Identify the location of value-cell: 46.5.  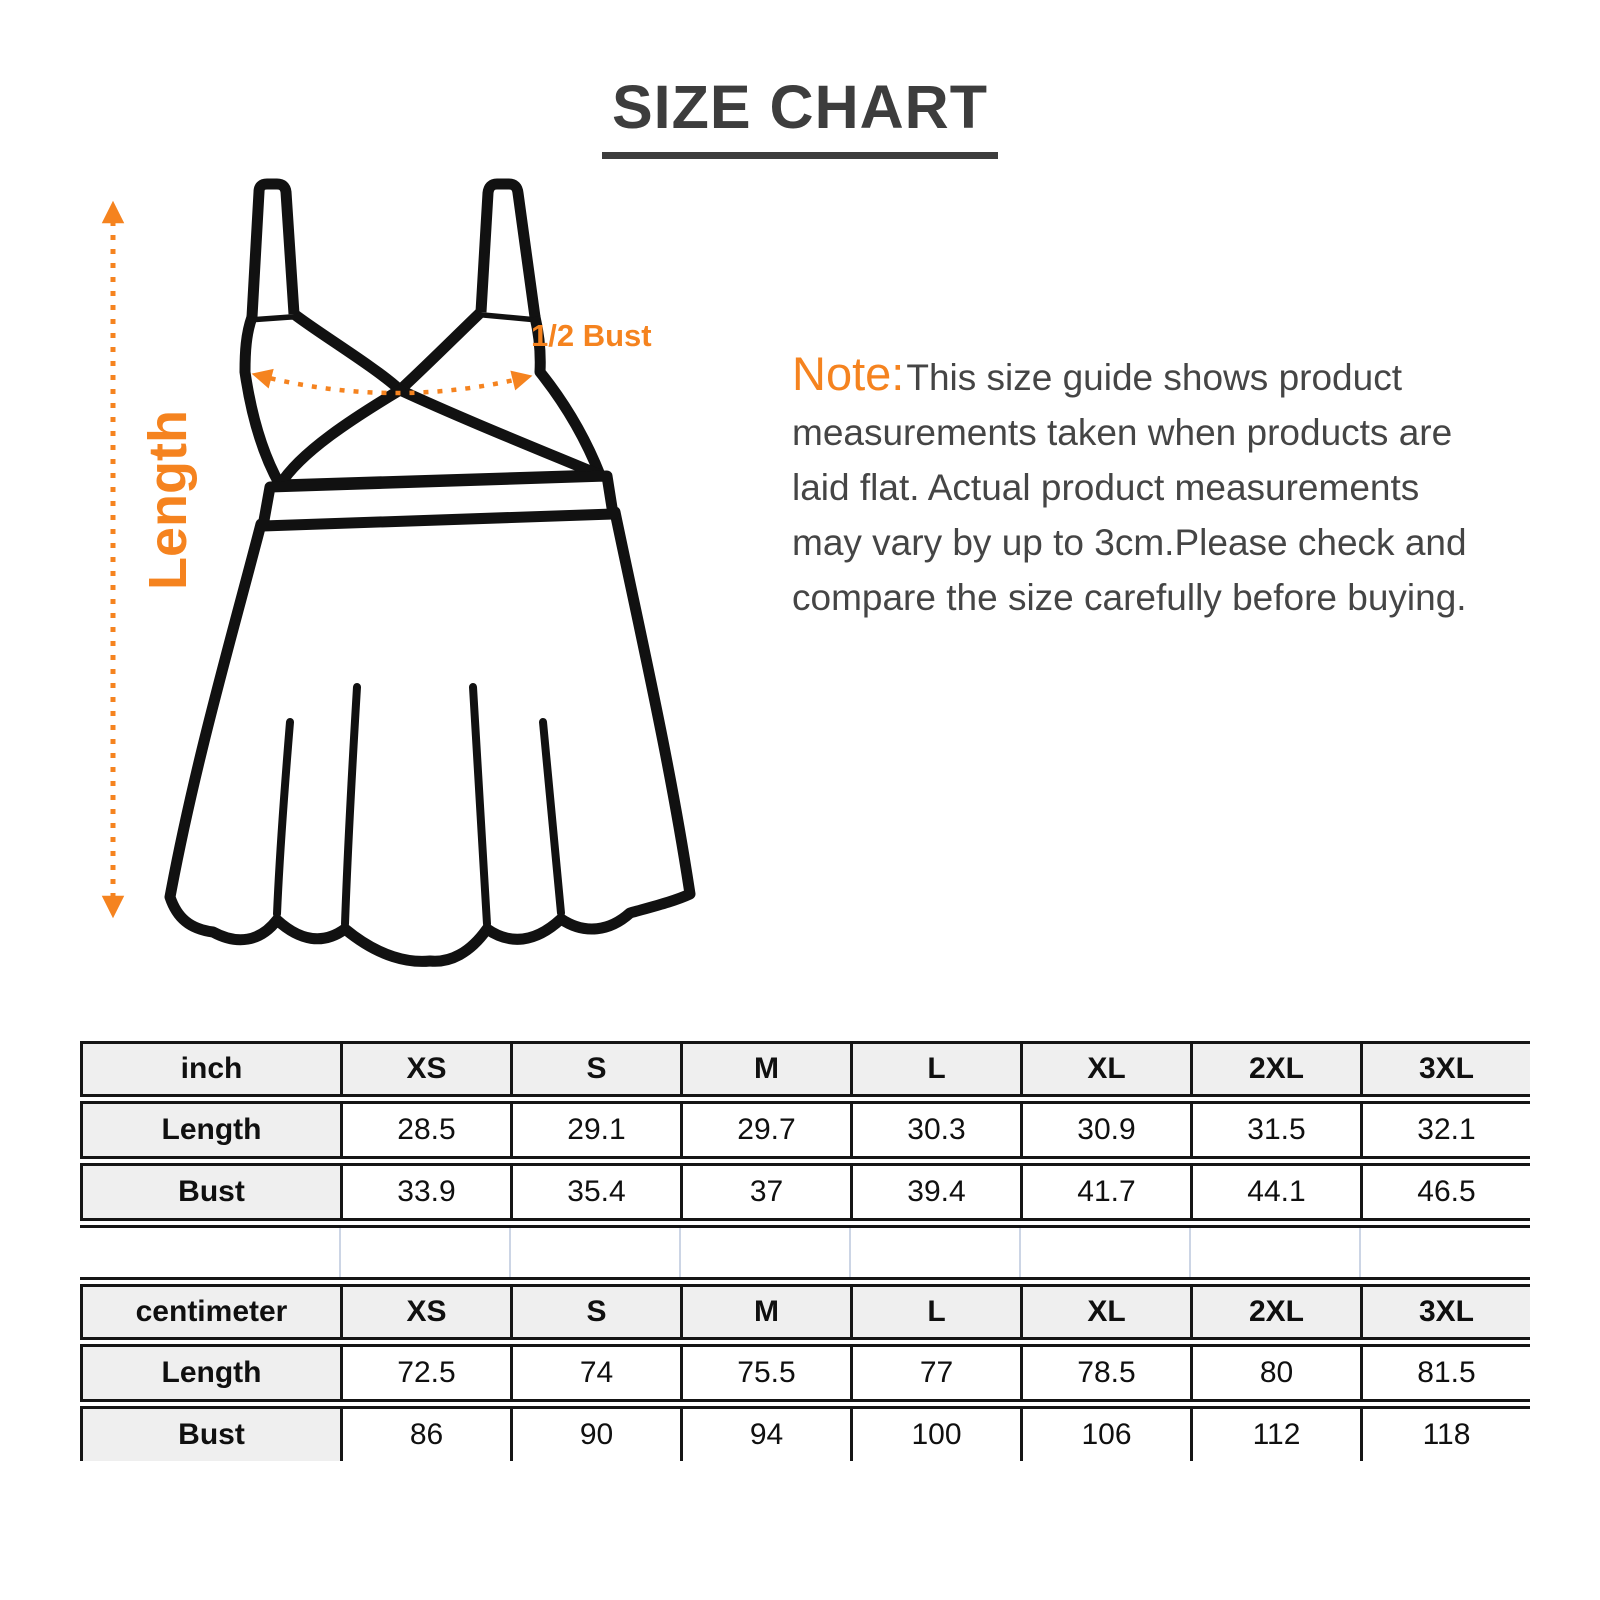
(1445, 1192).